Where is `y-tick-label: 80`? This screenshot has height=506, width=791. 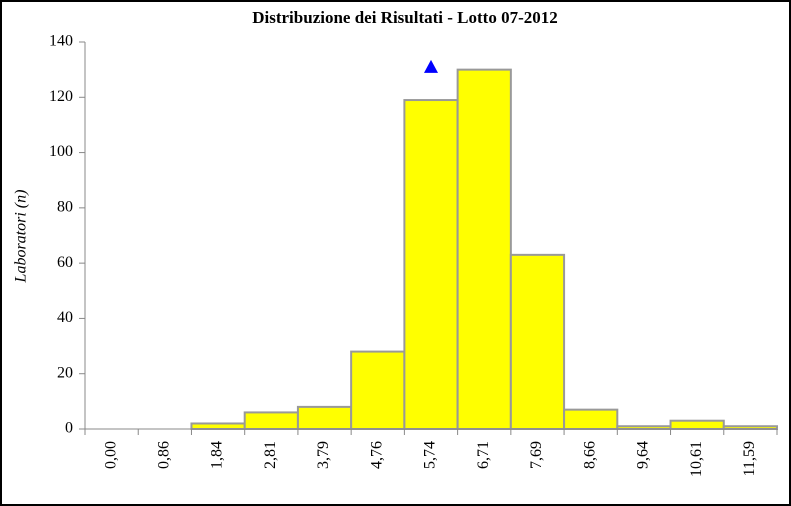
y-tick-label: 80 is located at coordinates (65, 207).